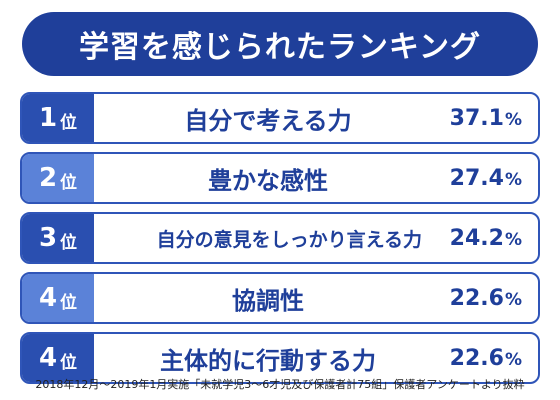 This screenshot has height=400, width=560. Describe the element at coordinates (268, 300) in the screenshot. I see `ranking-label: 協調性` at that location.